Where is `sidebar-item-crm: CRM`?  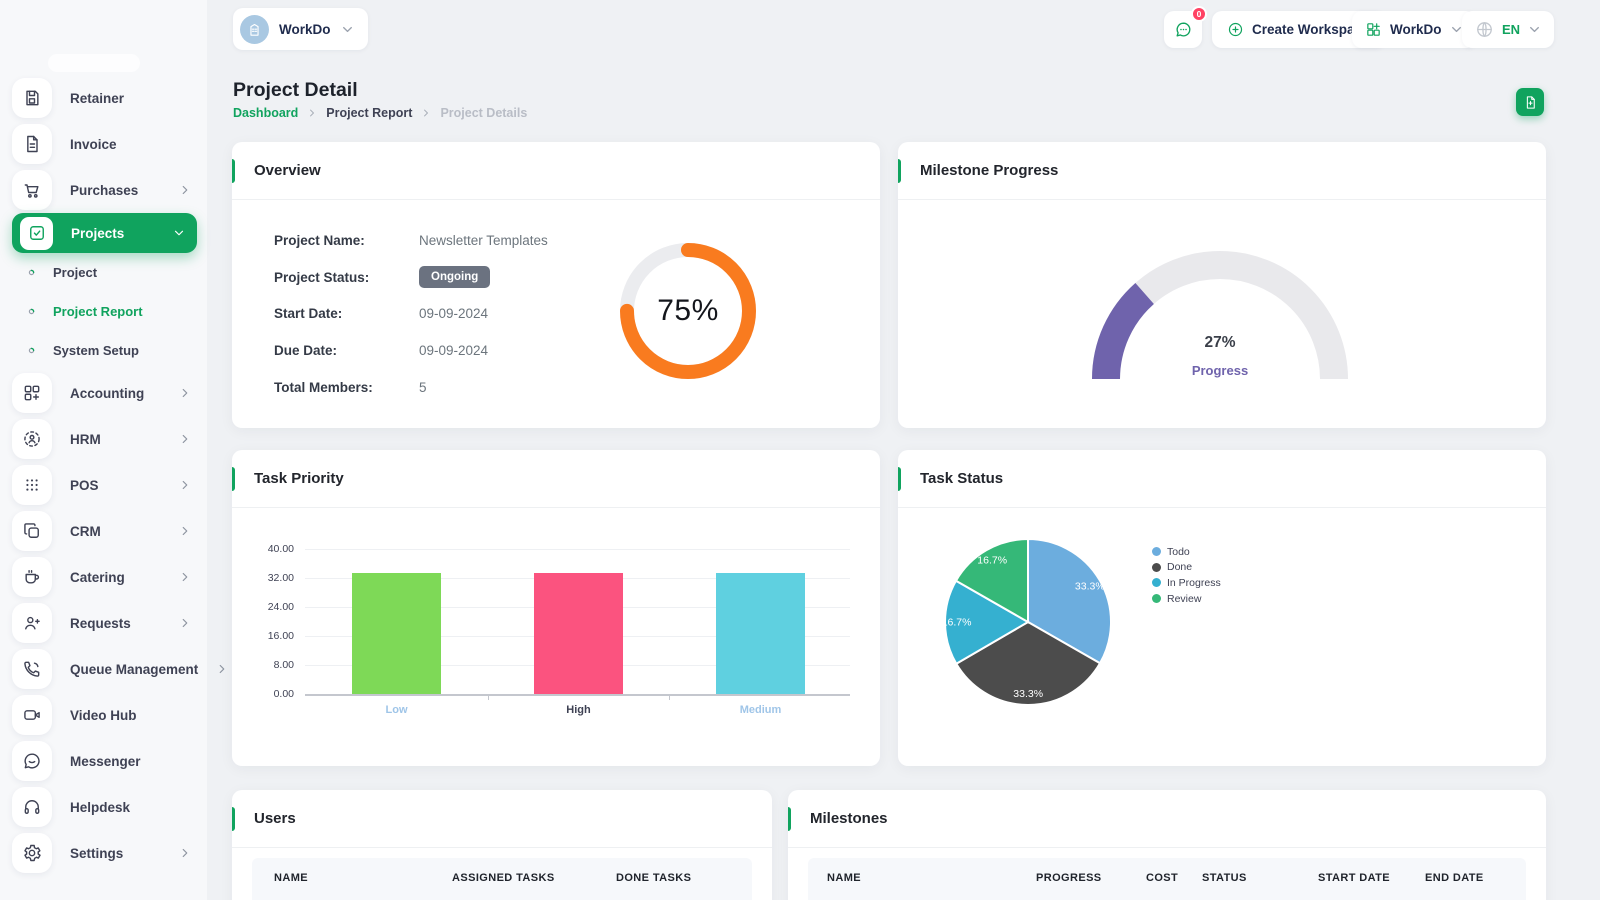
sidebar-item-crm: CRM is located at coordinates (103, 531).